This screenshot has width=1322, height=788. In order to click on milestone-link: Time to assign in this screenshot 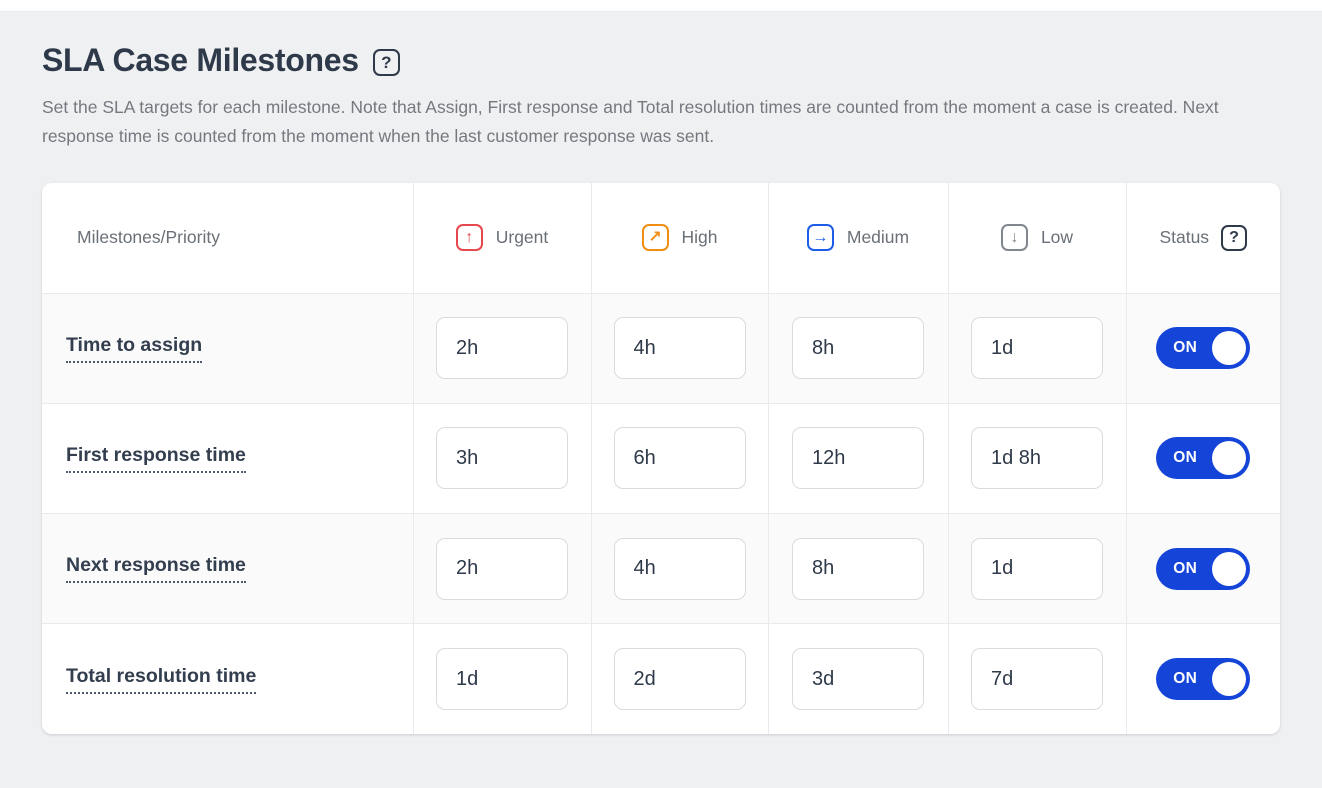, I will do `click(134, 348)`.